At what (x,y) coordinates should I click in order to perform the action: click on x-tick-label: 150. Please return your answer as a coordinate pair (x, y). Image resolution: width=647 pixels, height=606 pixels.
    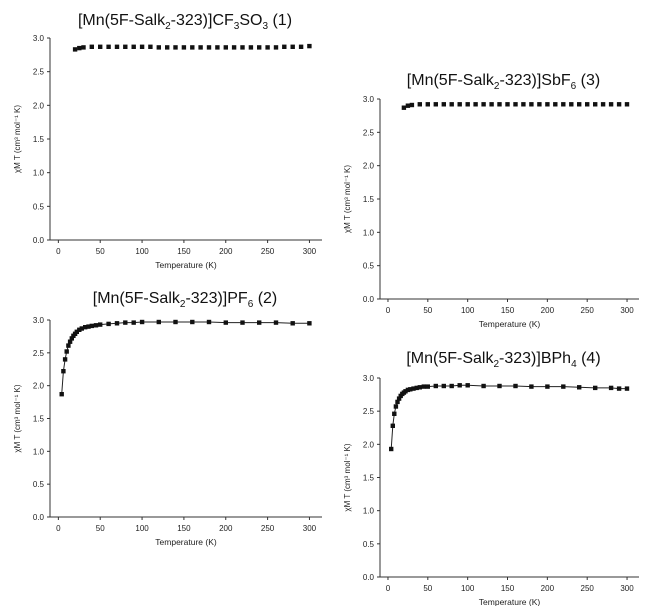
    Looking at the image, I should click on (184, 528).